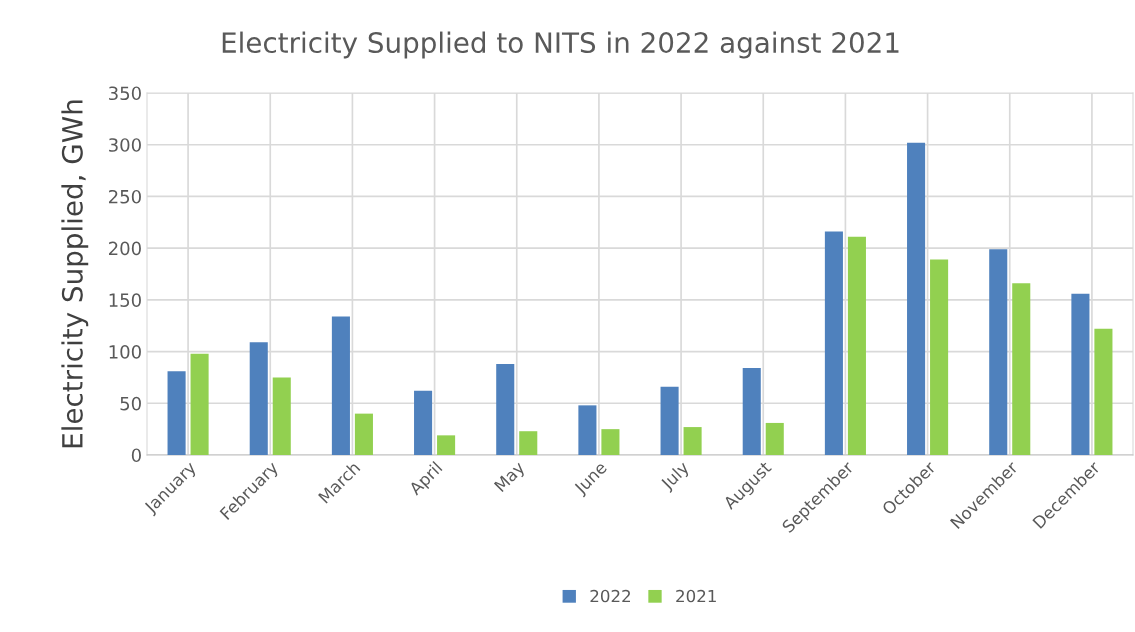 The image size is (1135, 632). What do you see at coordinates (696, 596) in the screenshot?
I see `legend-label: 2021` at bounding box center [696, 596].